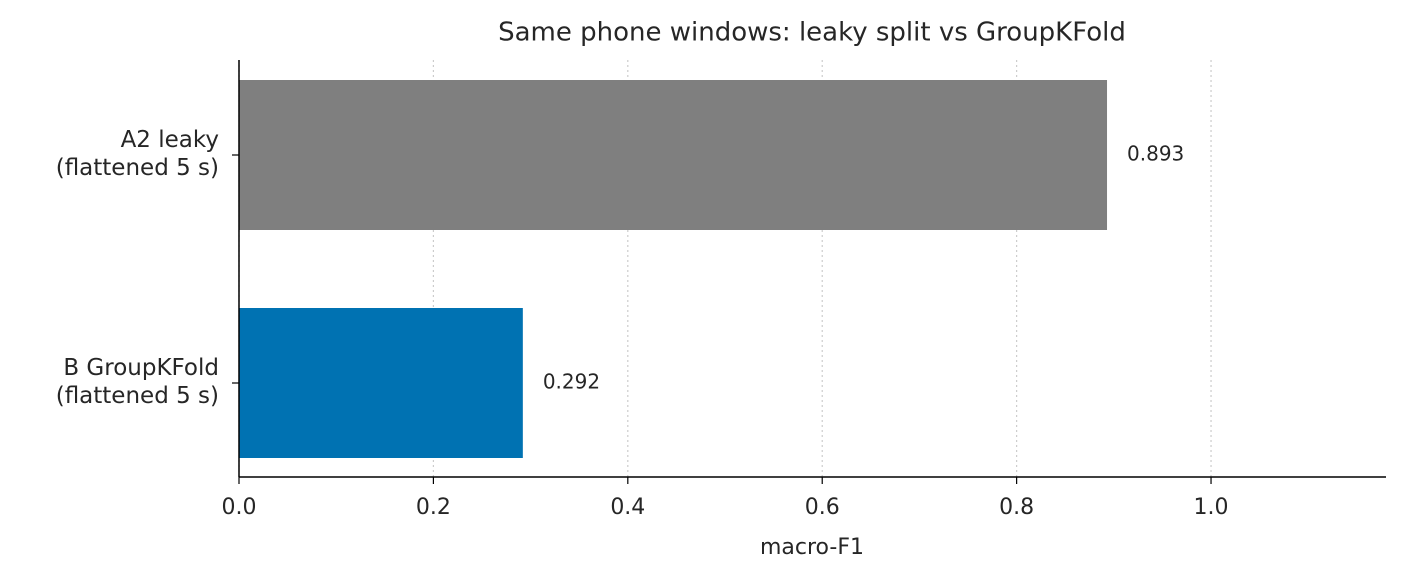  I want to click on x-tick-label: 0.8, so click(1016, 507).